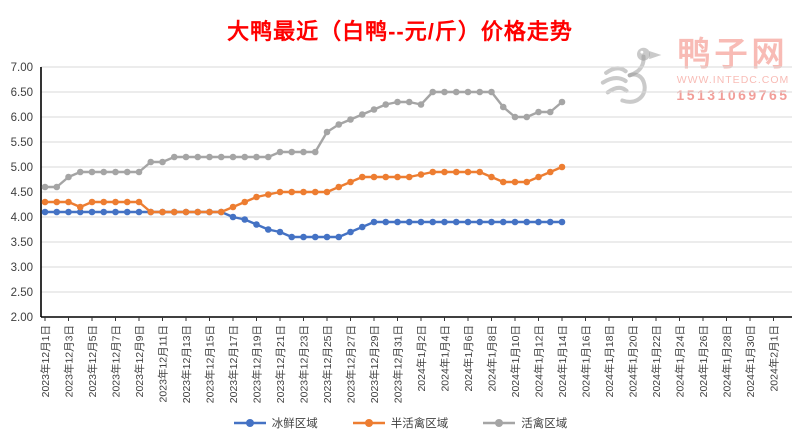 This screenshot has height=443, width=800. What do you see at coordinates (445, 358) in the screenshot?
I see `svg-text: 2024年1月4日` at bounding box center [445, 358].